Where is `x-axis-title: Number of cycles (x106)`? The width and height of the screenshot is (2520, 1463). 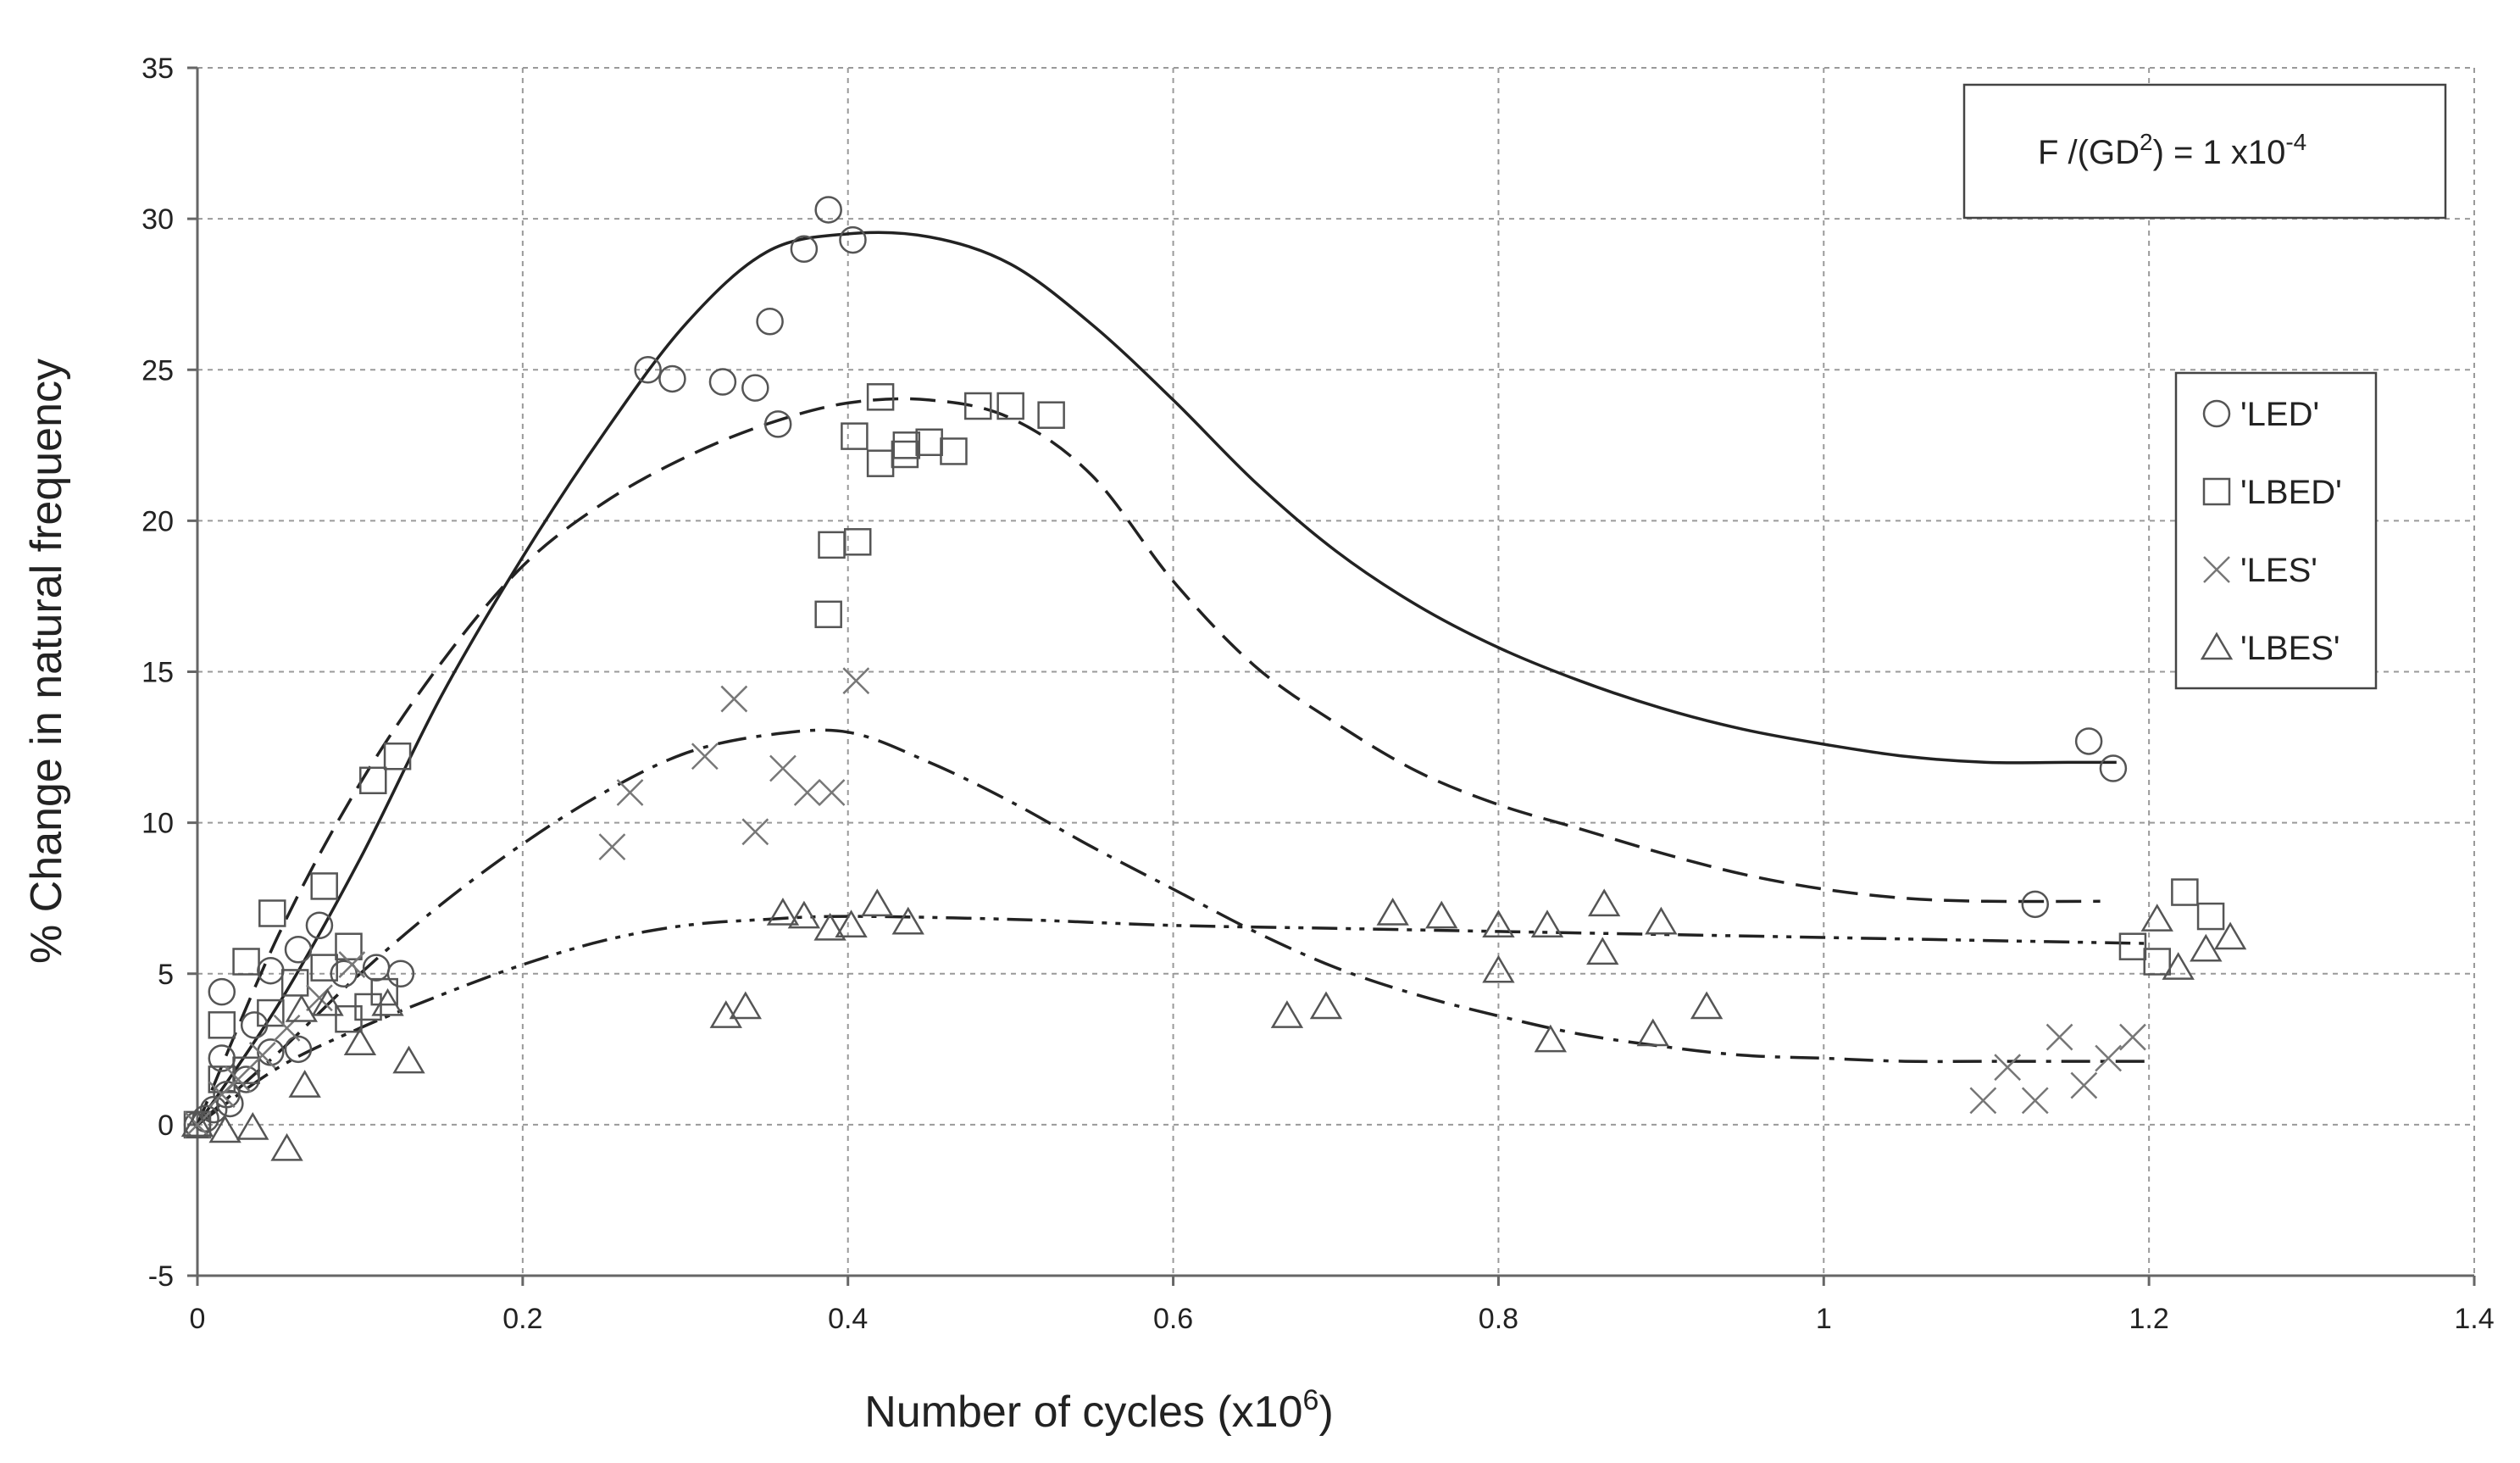
x-axis-title: Number of cycles (x106) is located at coordinates (1099, 1411).